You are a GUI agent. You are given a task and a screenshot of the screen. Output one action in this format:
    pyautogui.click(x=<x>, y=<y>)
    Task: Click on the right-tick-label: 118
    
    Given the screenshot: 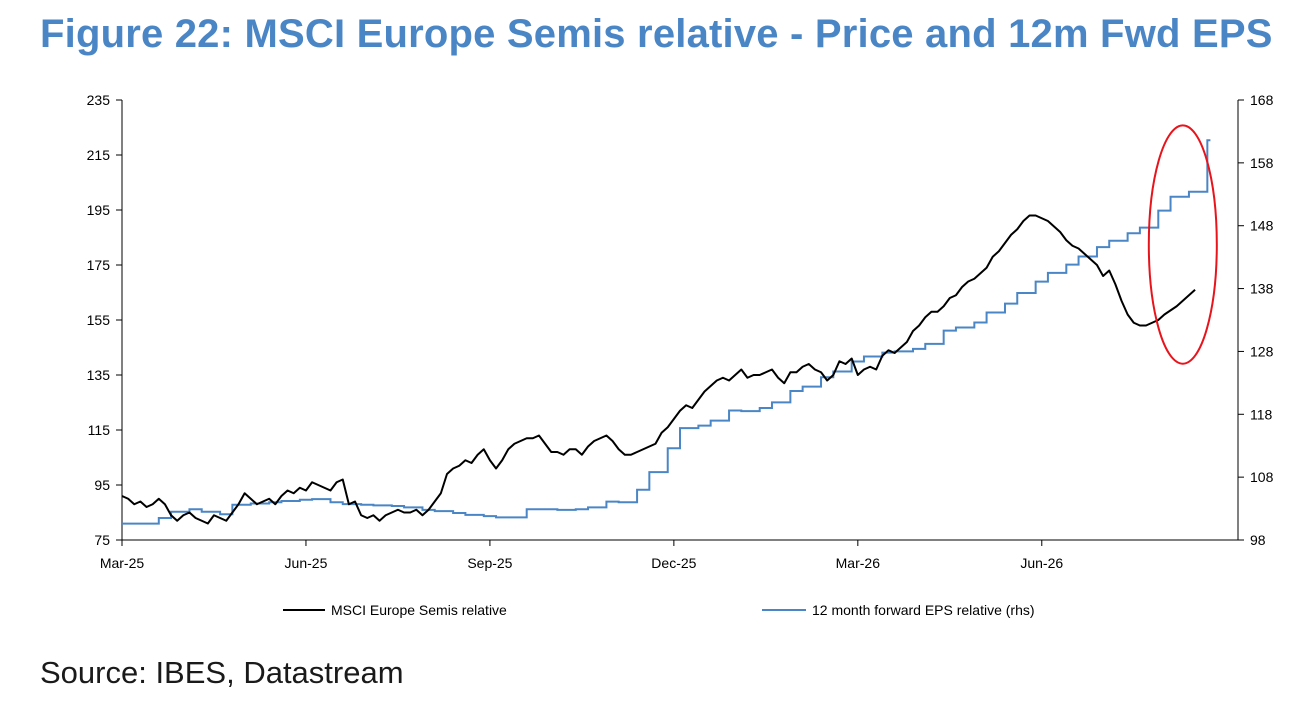 What is the action you would take?
    pyautogui.click(x=1261, y=414)
    